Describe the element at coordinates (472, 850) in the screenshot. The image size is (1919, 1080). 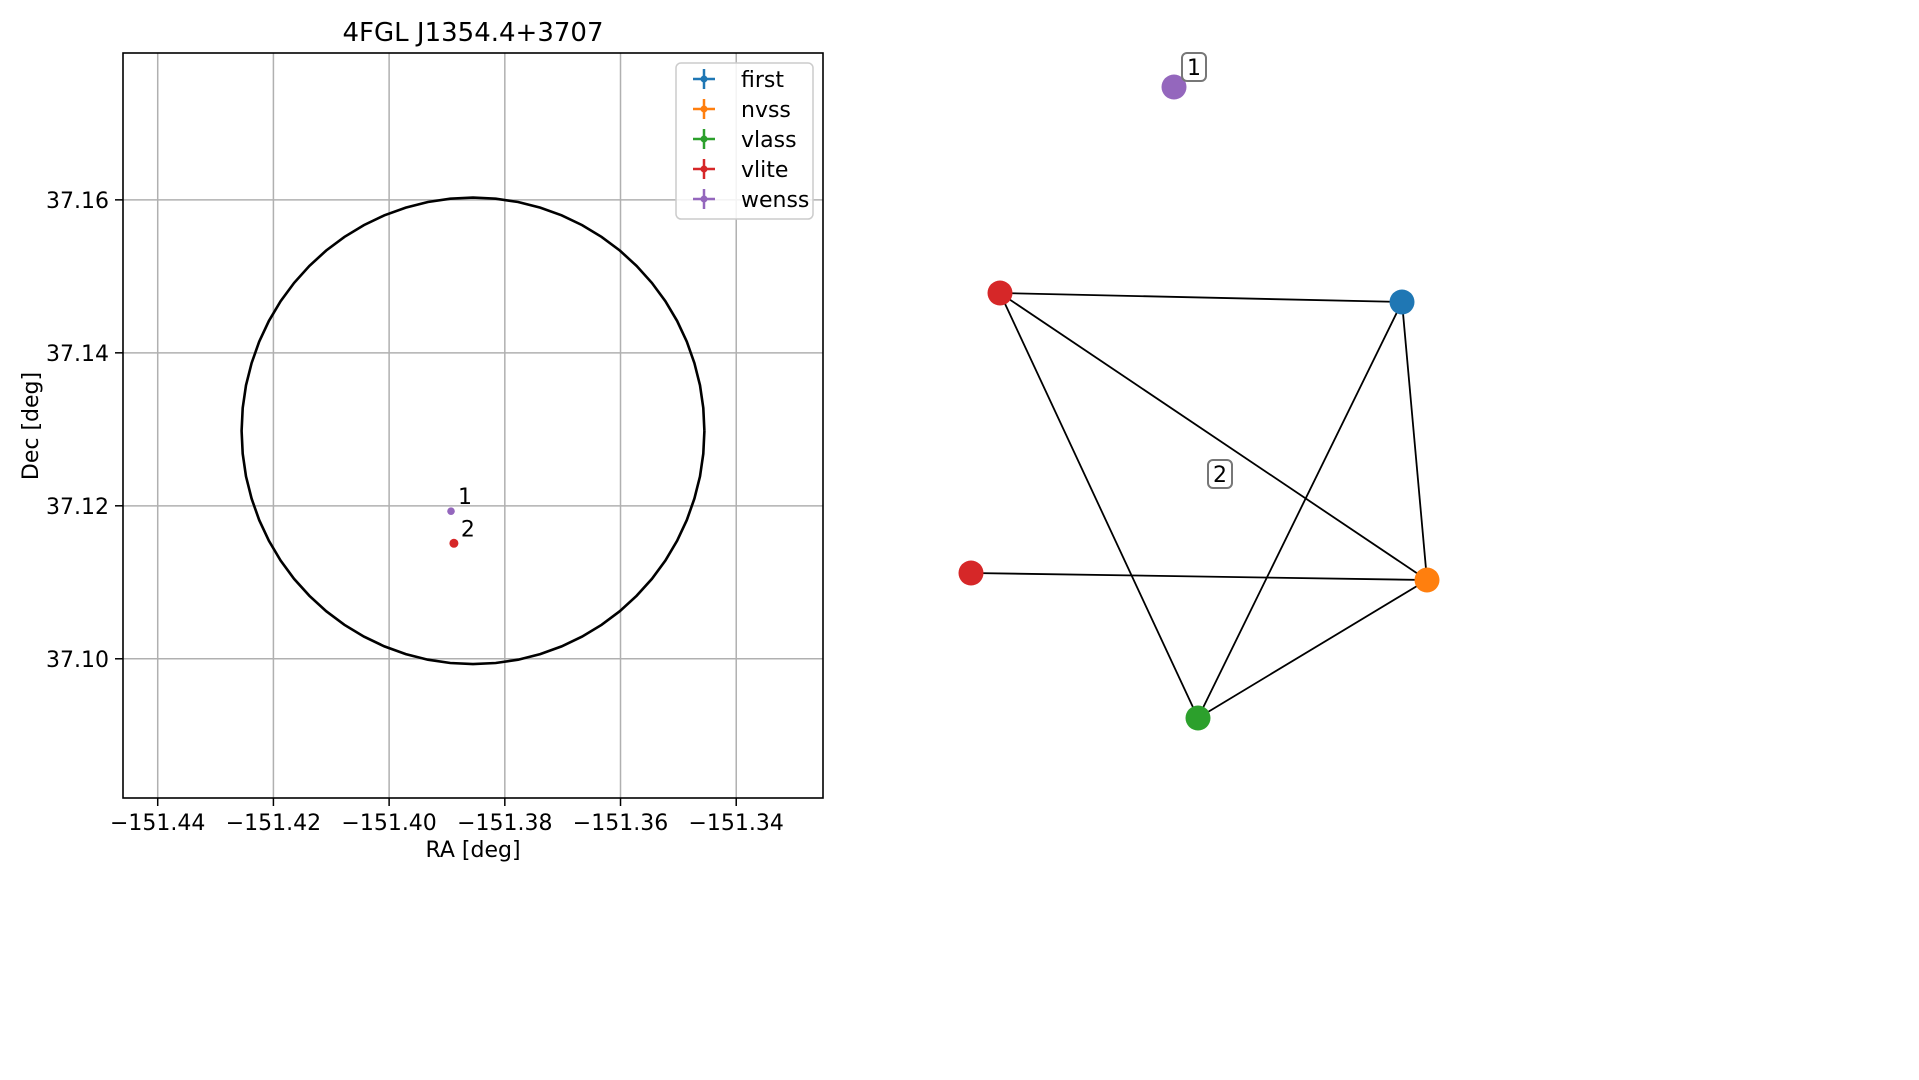
I see `x-axis-label: RA [deg]` at that location.